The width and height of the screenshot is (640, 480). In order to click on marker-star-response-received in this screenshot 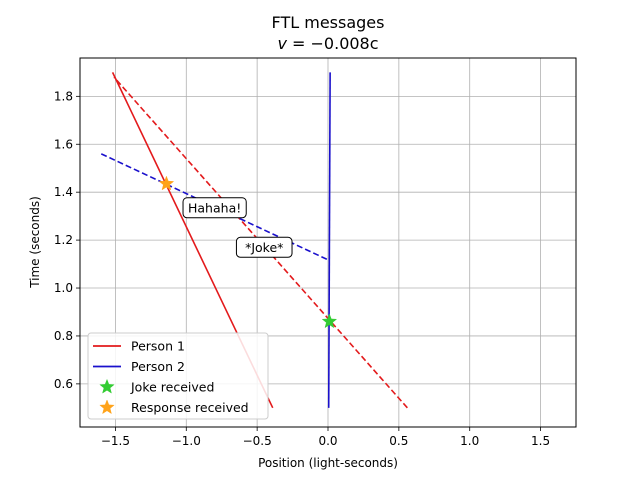, I will do `click(166, 183)`.